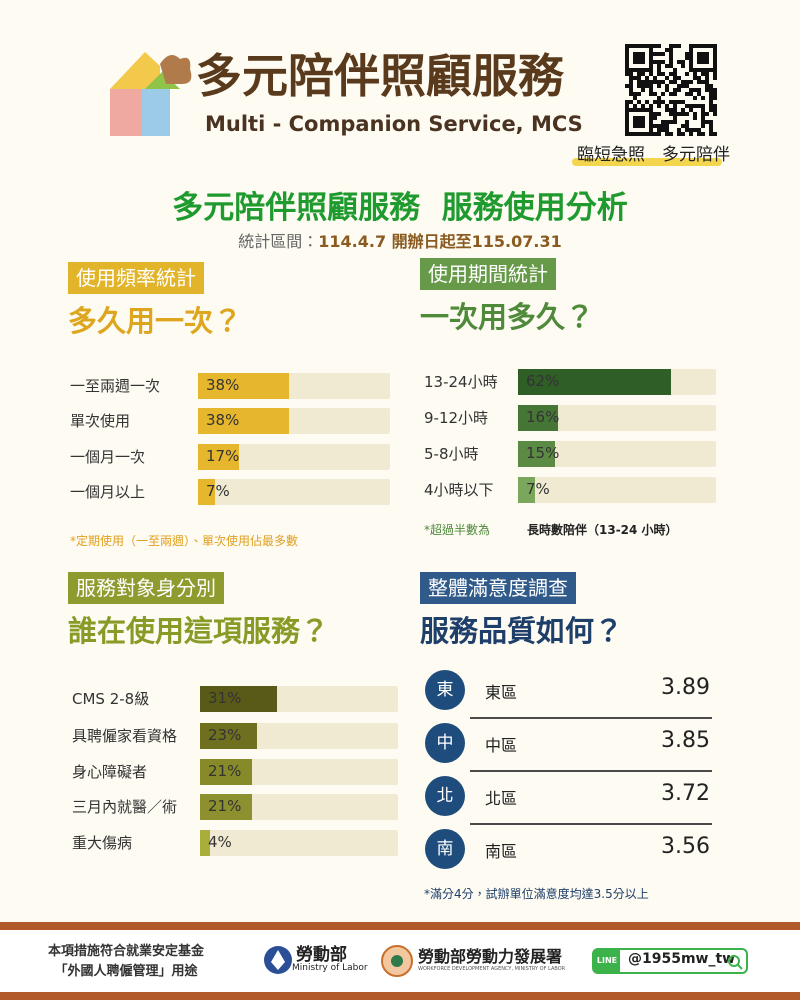  What do you see at coordinates (102, 843) in the screenshot?
I see `bar-label: 重大傷病` at bounding box center [102, 843].